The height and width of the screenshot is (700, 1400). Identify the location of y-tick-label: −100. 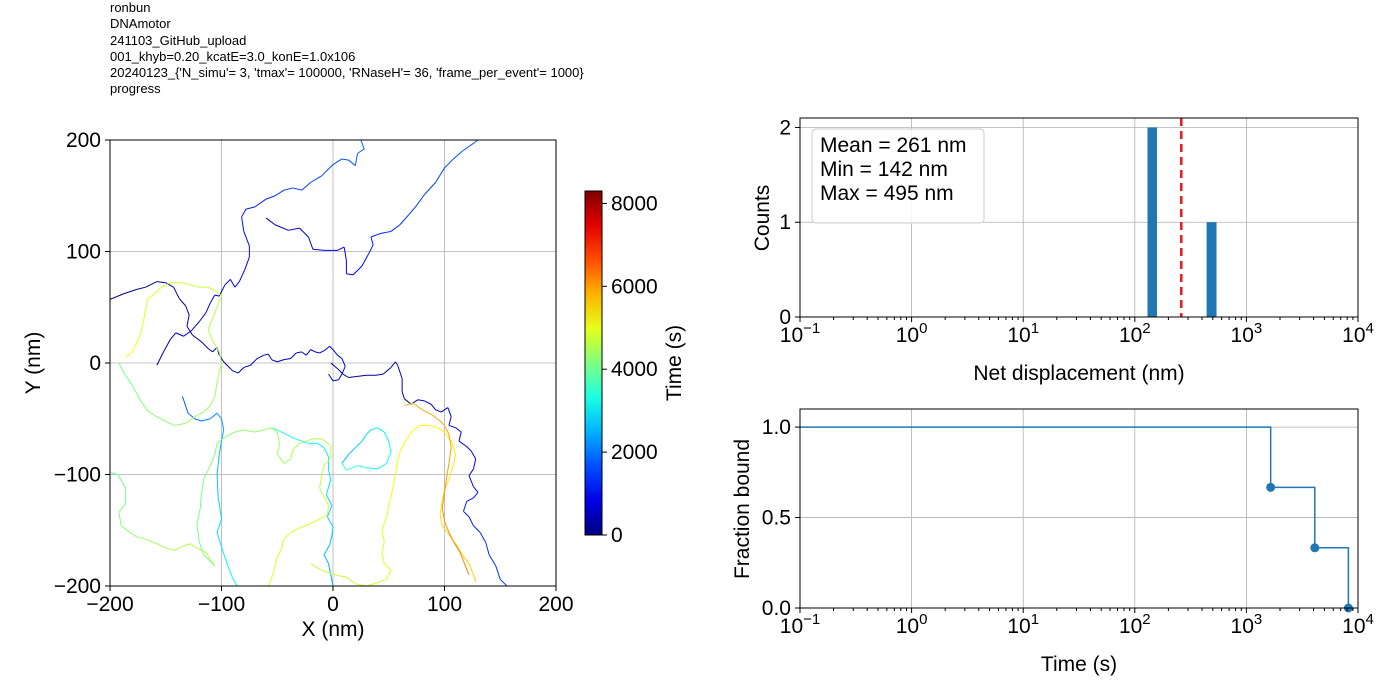
(77, 475).